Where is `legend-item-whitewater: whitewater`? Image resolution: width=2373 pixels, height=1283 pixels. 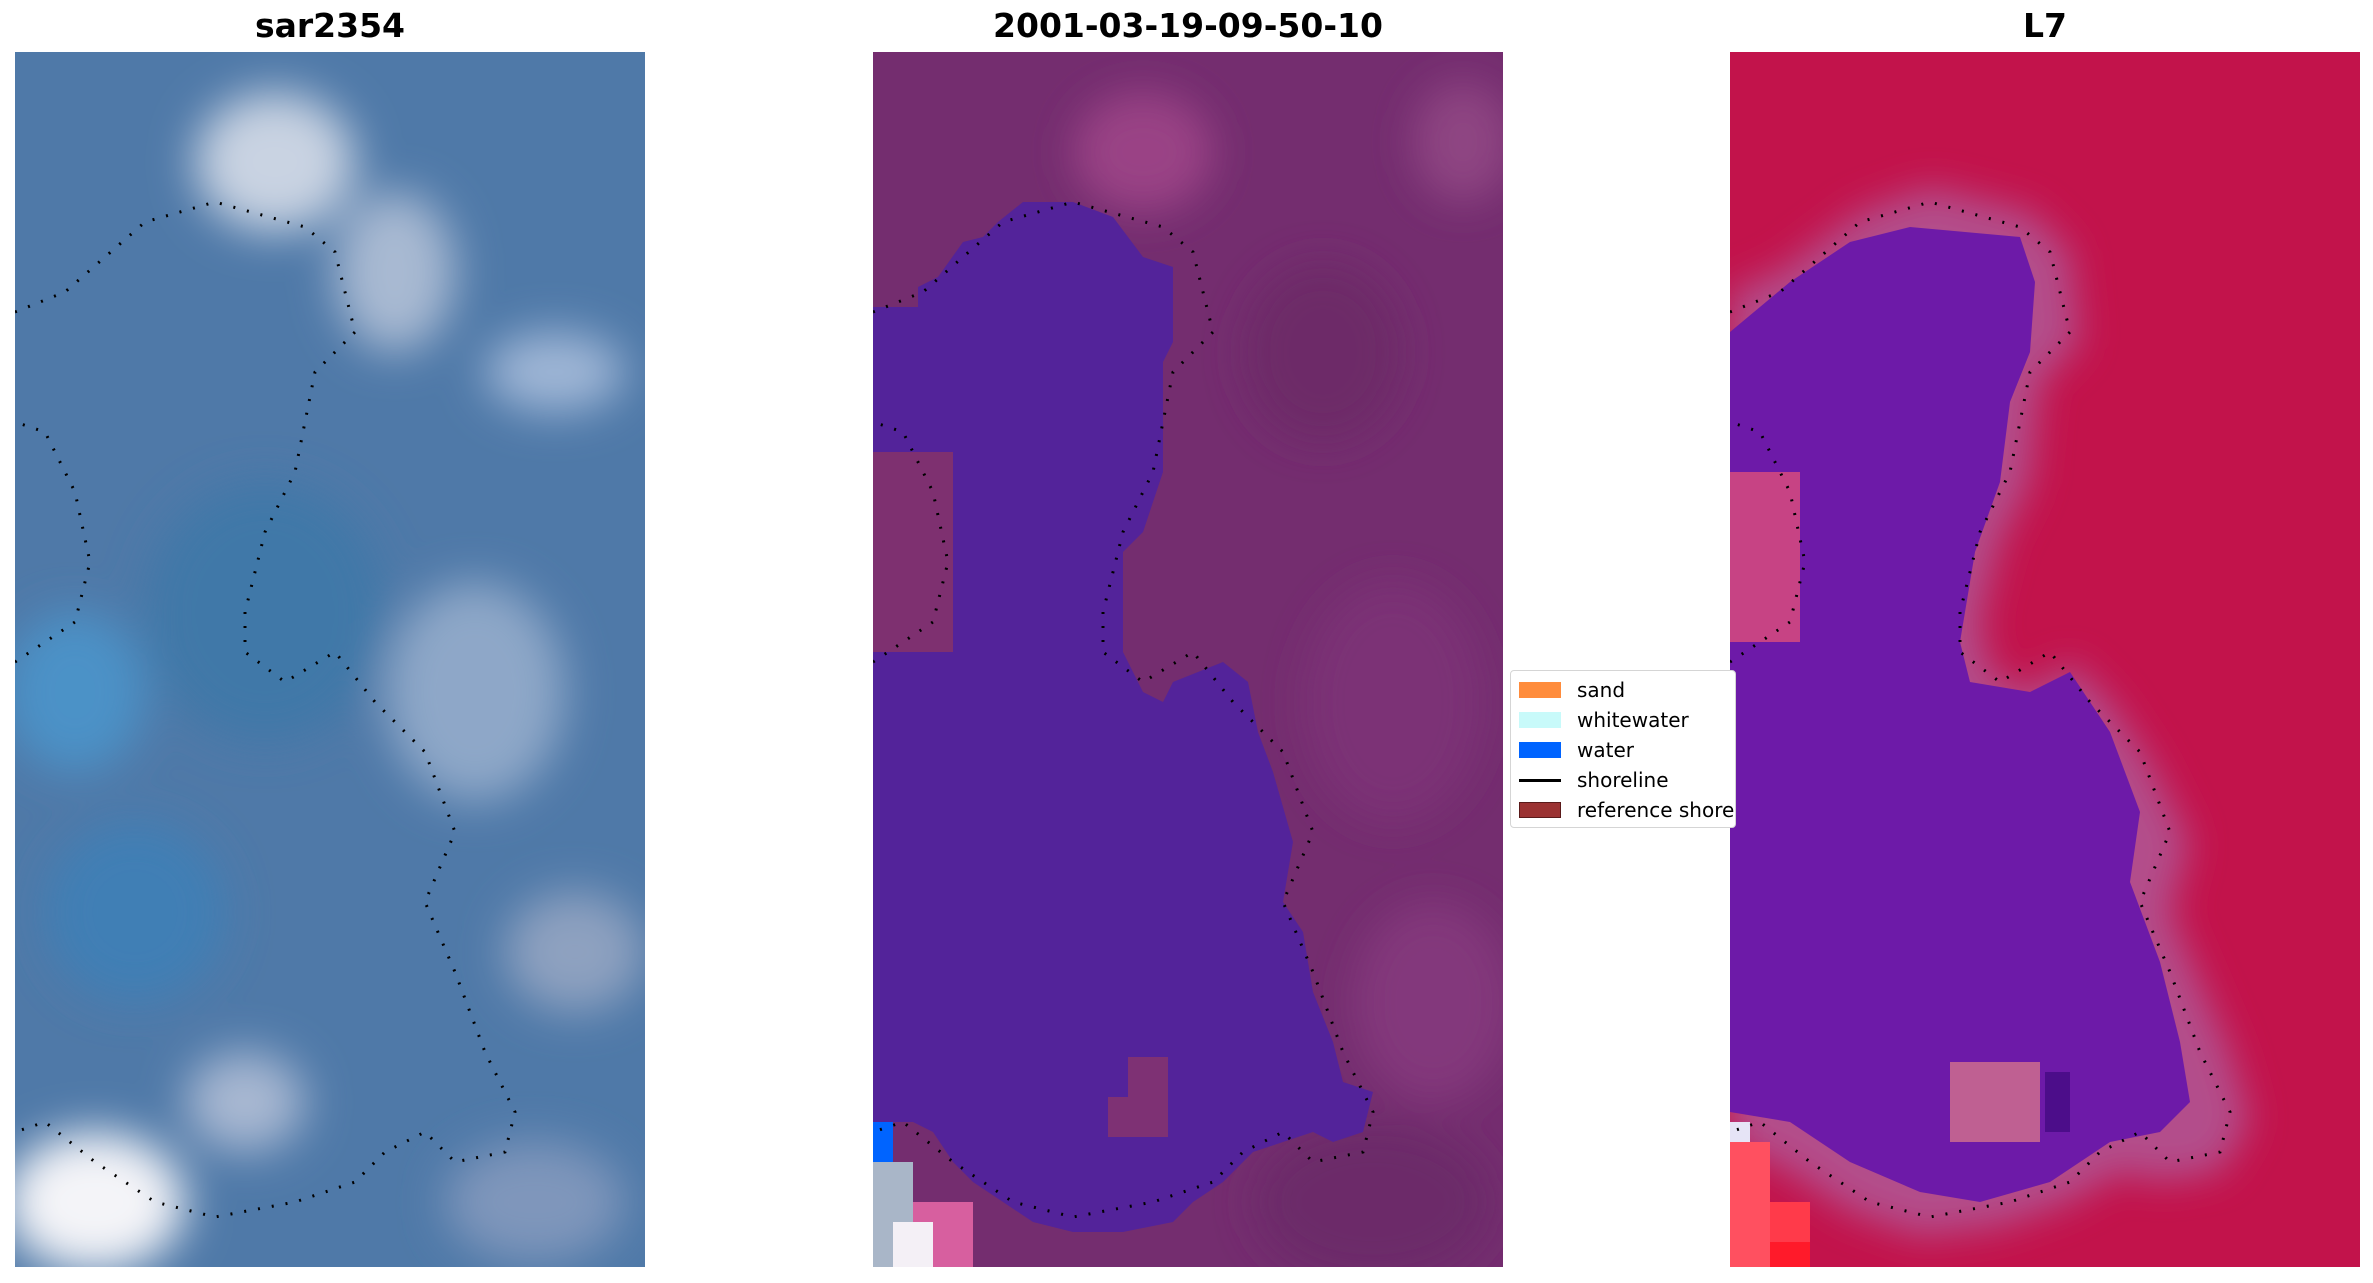 legend-item-whitewater: whitewater is located at coordinates (1604, 720).